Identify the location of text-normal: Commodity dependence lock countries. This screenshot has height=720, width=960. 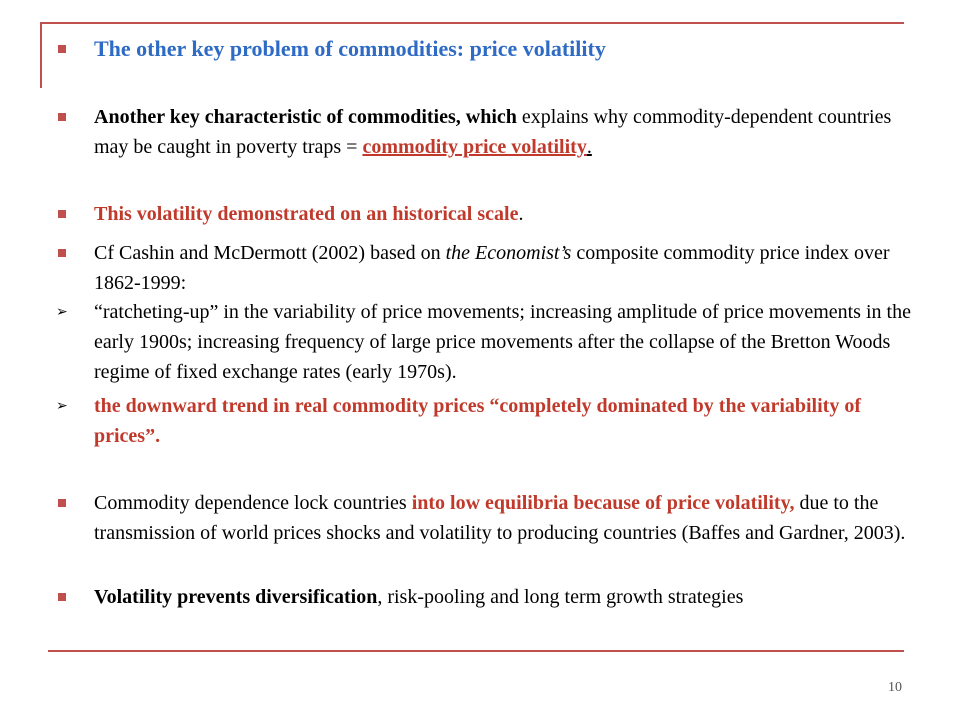
(253, 503).